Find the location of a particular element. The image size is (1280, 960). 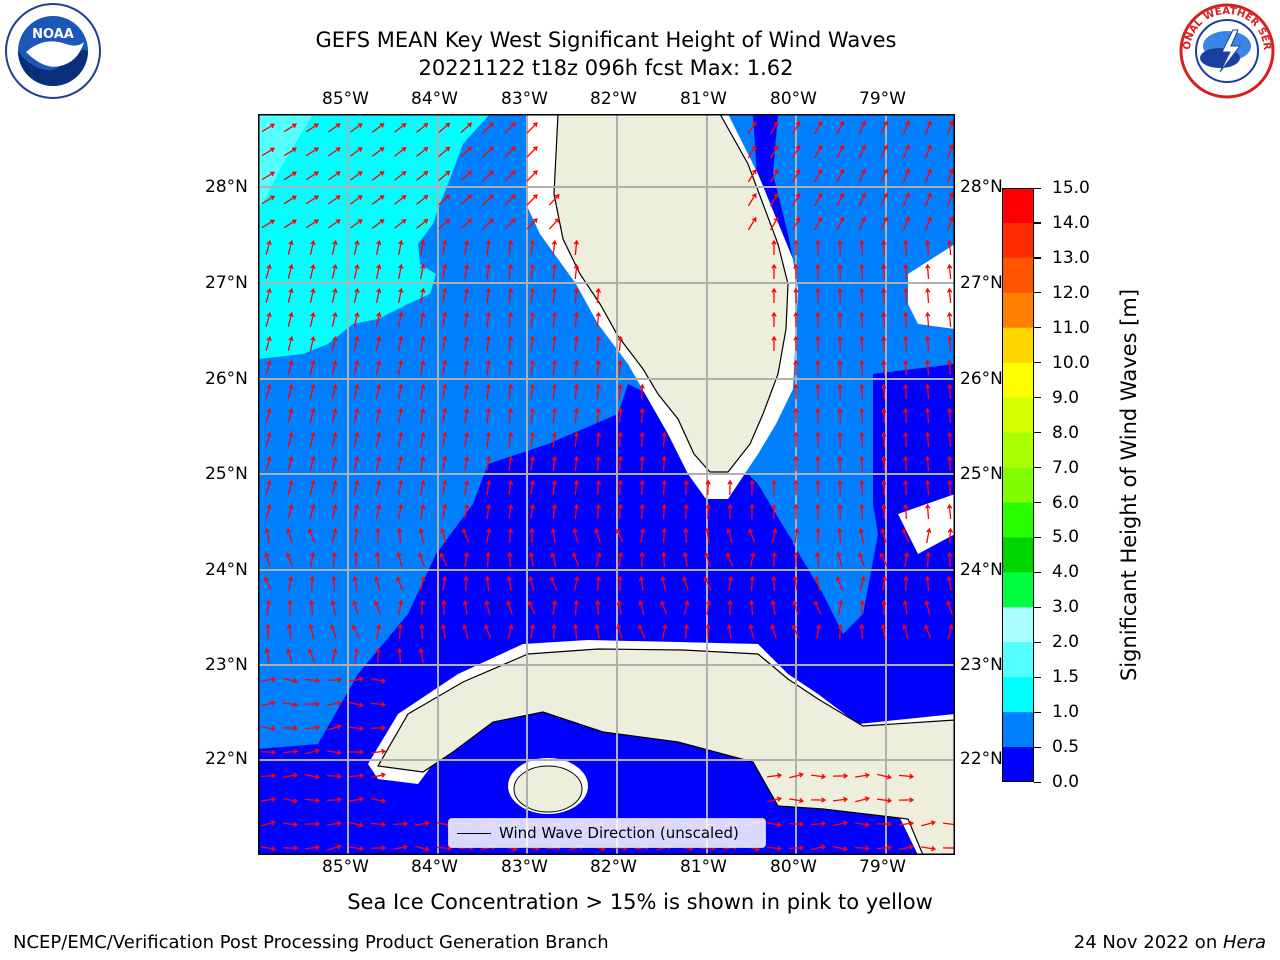

colorbar-tick-mark is located at coordinates (1037, 642).